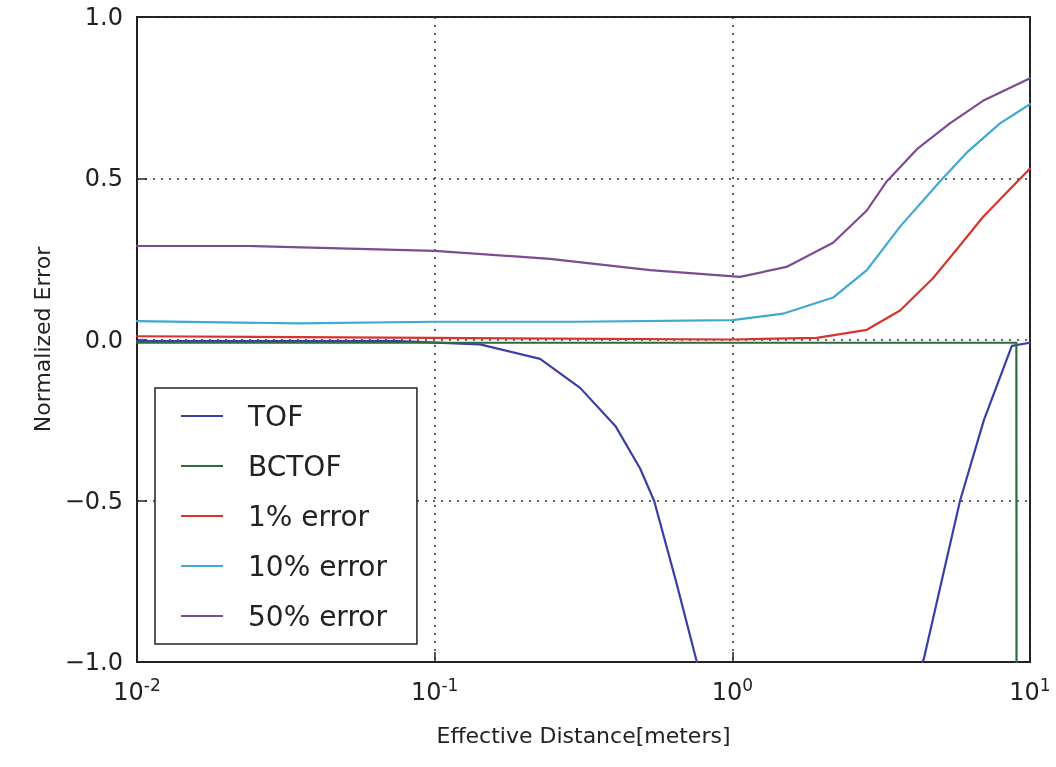  I want to click on legend-label: 1% error, so click(309, 516).